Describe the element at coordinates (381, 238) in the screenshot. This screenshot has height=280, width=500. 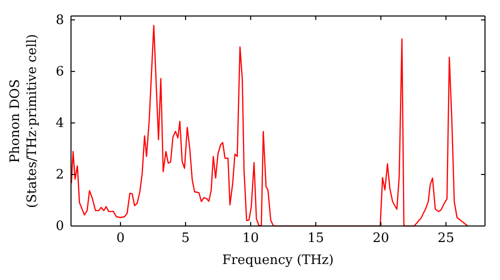
I see `x-tick-label: 20` at that location.